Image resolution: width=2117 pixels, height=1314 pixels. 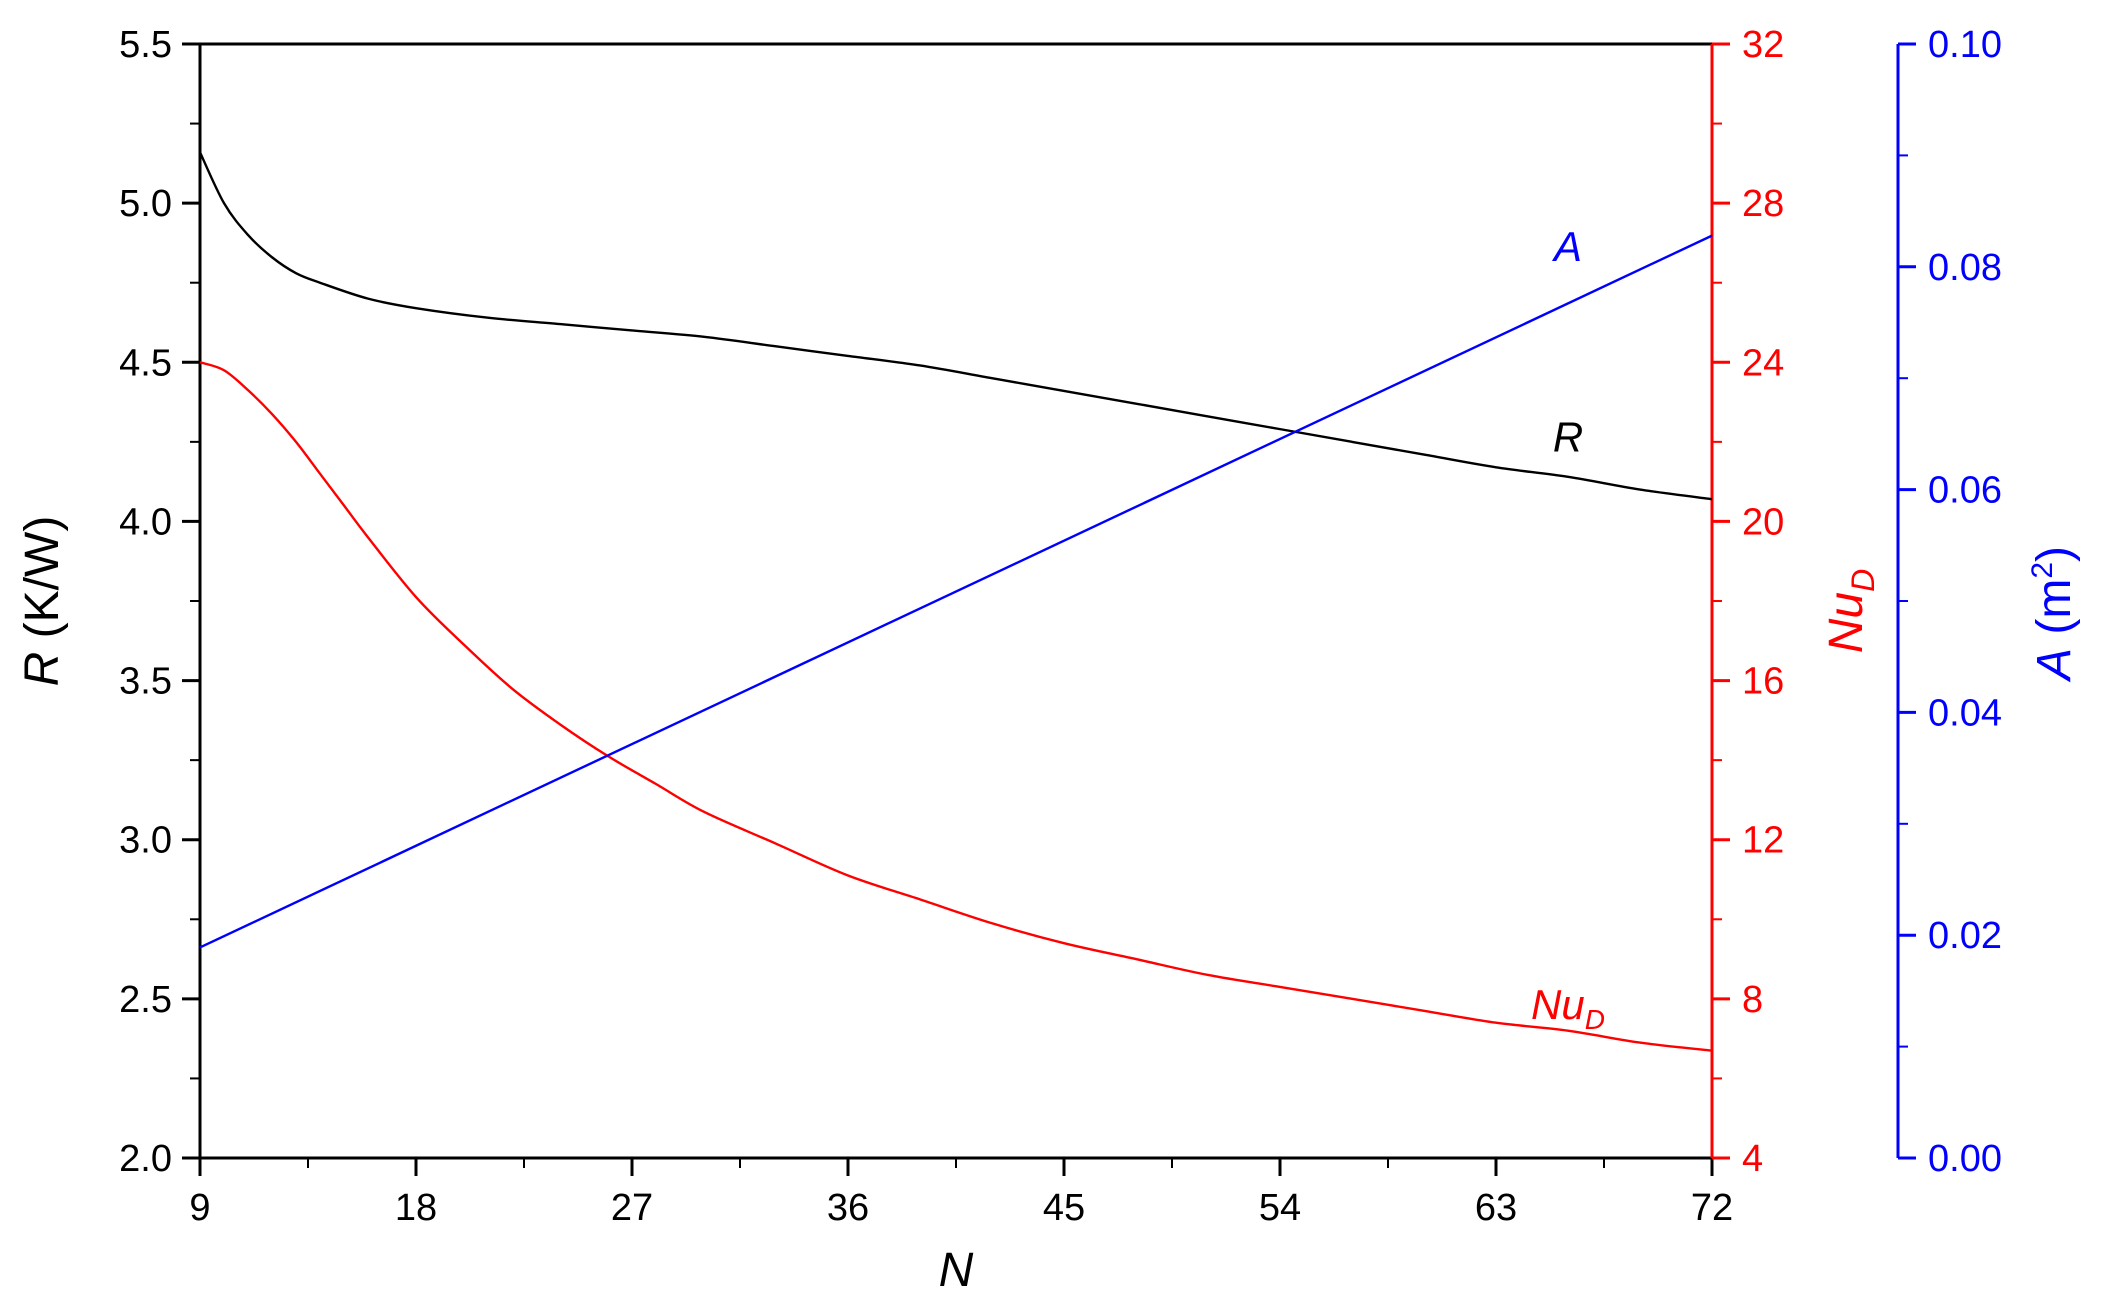 What do you see at coordinates (145, 45) in the screenshot?
I see `y-tick-label-r: 5.5` at bounding box center [145, 45].